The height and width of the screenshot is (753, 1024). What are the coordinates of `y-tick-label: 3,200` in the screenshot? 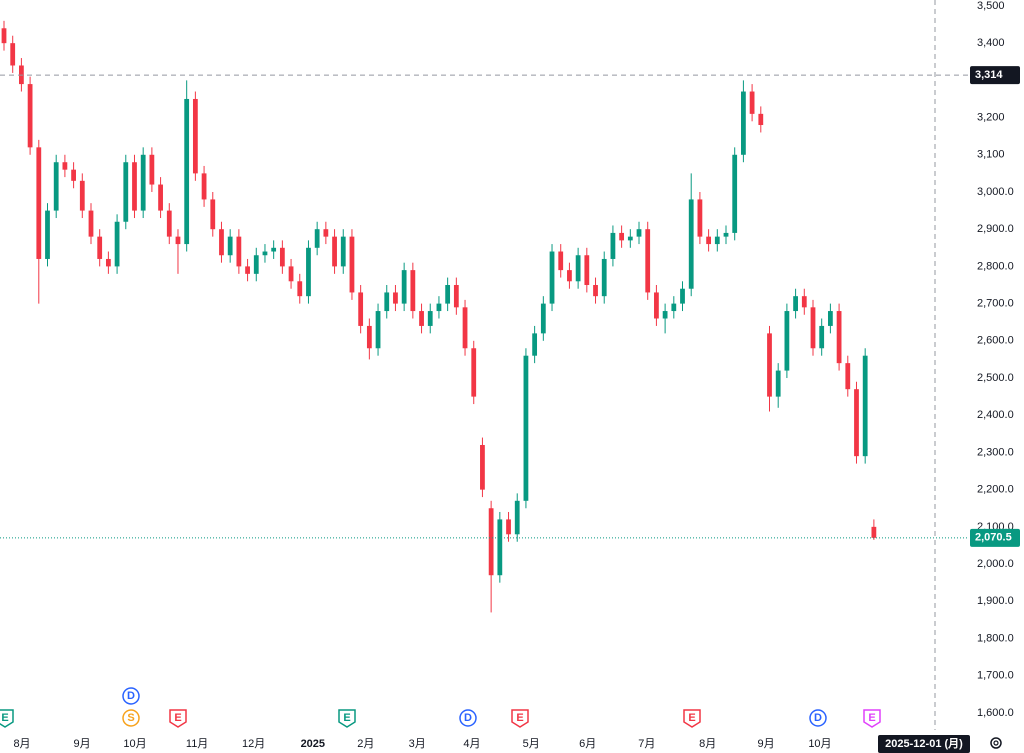 It's located at (991, 117).